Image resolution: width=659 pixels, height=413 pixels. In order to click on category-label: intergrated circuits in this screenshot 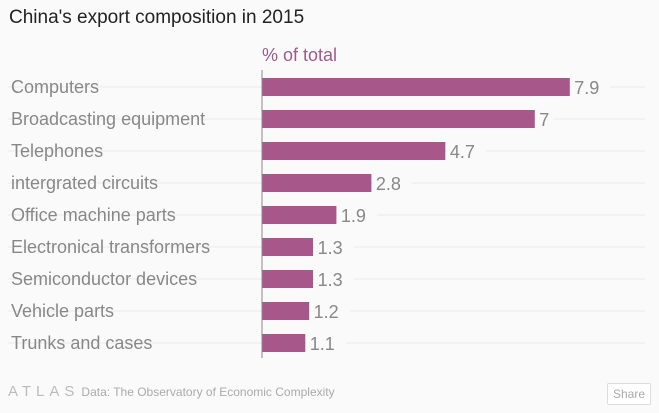, I will do `click(84, 183)`.